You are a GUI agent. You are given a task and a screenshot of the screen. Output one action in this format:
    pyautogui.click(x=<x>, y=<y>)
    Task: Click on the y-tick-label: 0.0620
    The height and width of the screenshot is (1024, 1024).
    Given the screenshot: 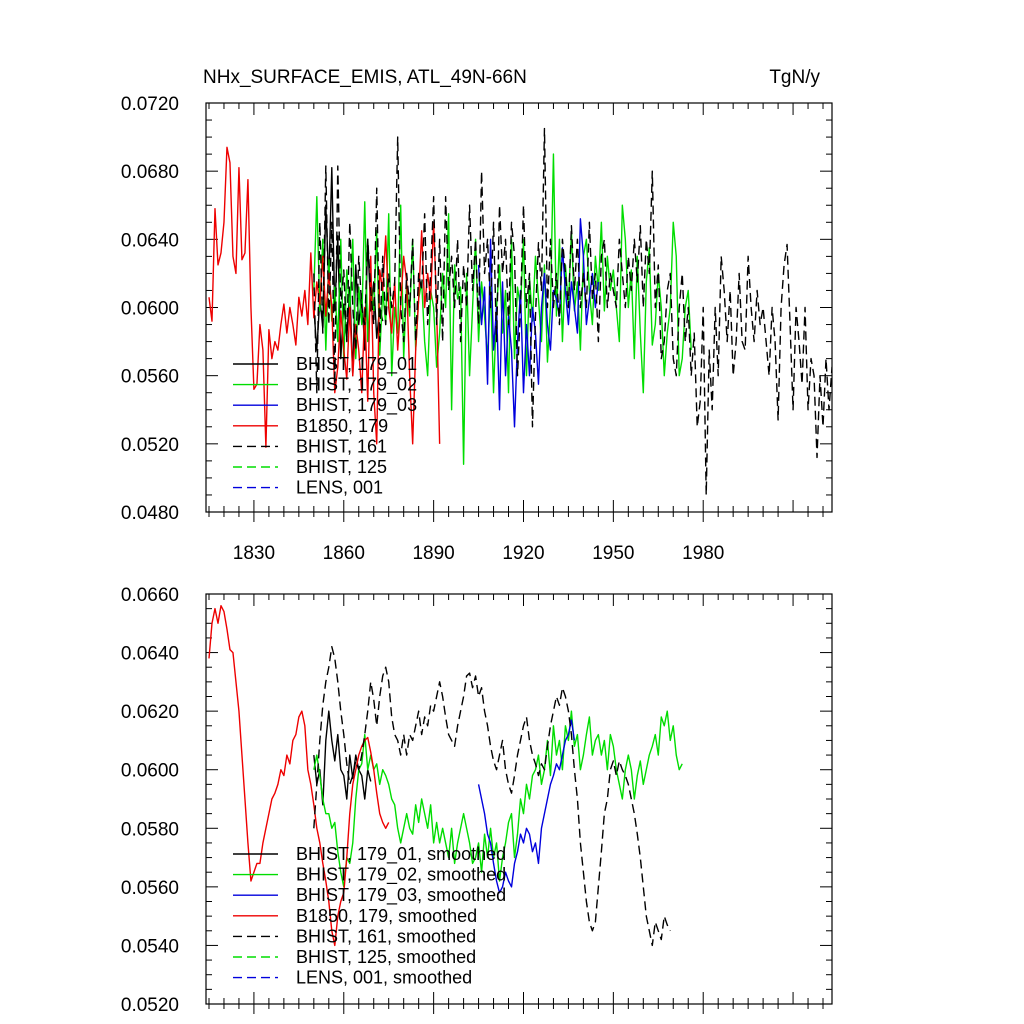 What is the action you would take?
    pyautogui.click(x=150, y=712)
    